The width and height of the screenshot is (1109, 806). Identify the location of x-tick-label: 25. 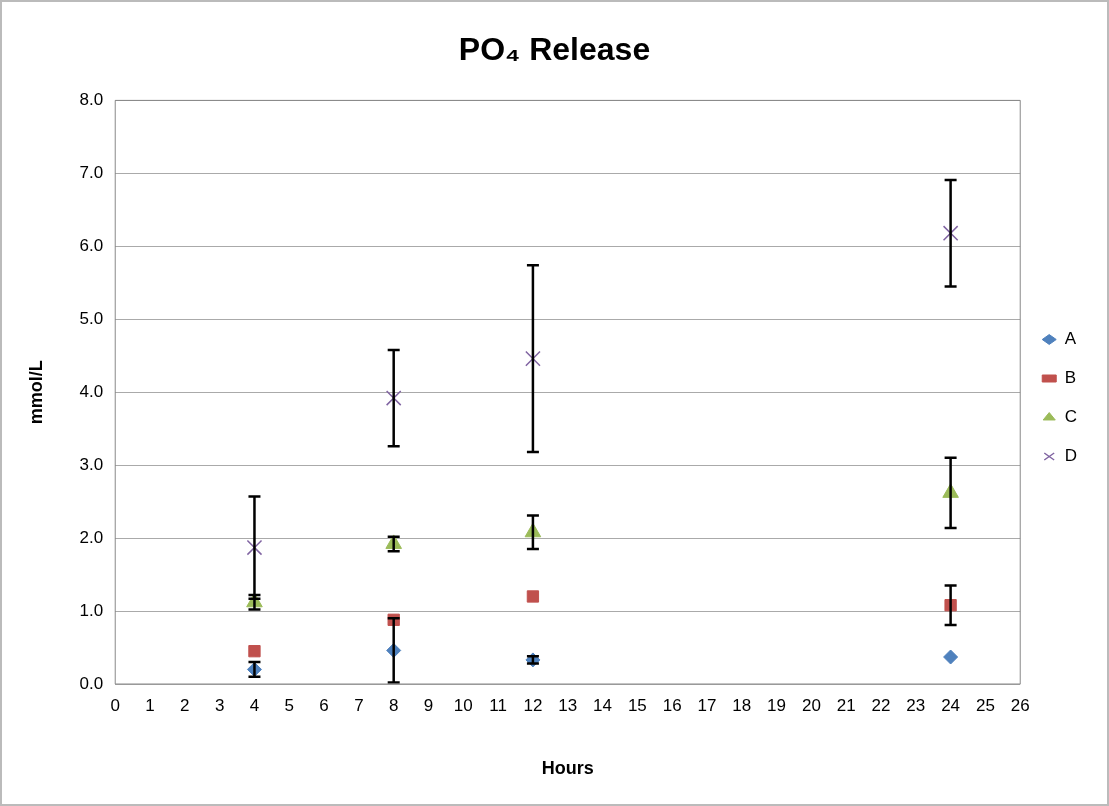
(985, 705).